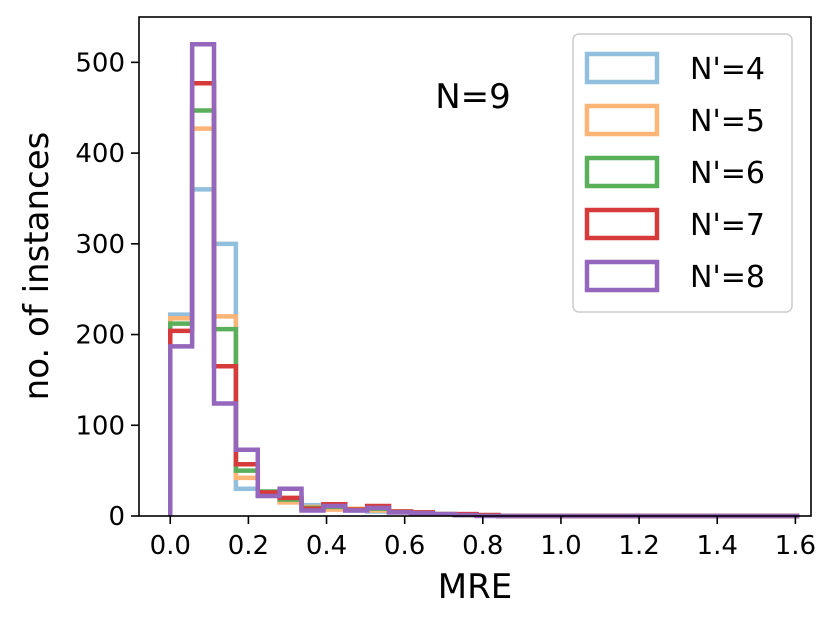 The image size is (830, 623). I want to click on x-tick-label: 1.6, so click(795, 546).